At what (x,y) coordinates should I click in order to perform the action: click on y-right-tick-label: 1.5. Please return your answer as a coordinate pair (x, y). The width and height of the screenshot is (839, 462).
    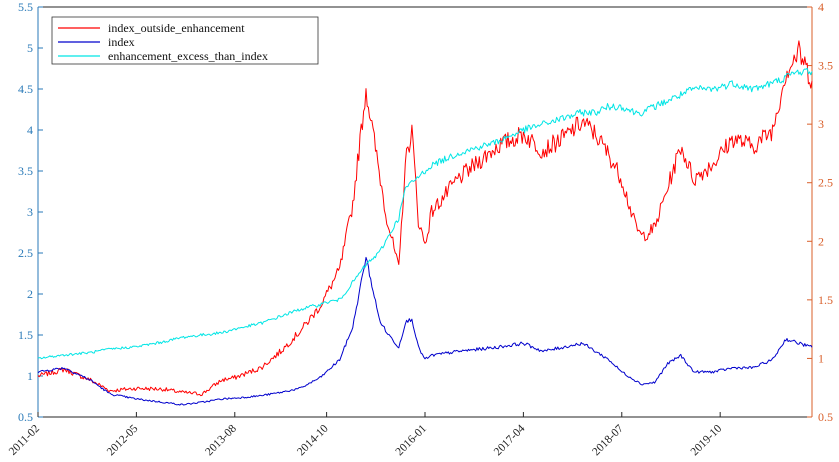
    Looking at the image, I should click on (825, 300).